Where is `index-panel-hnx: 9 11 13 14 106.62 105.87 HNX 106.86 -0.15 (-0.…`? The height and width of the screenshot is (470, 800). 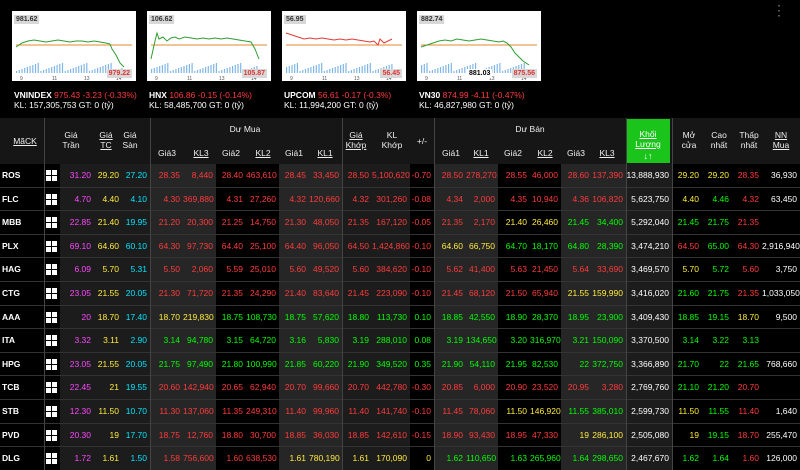
index-panel-hnx: 9 11 13 14 106.62 105.87 HNX 106.86 -0.15 (-0.… is located at coordinates (215, 59).